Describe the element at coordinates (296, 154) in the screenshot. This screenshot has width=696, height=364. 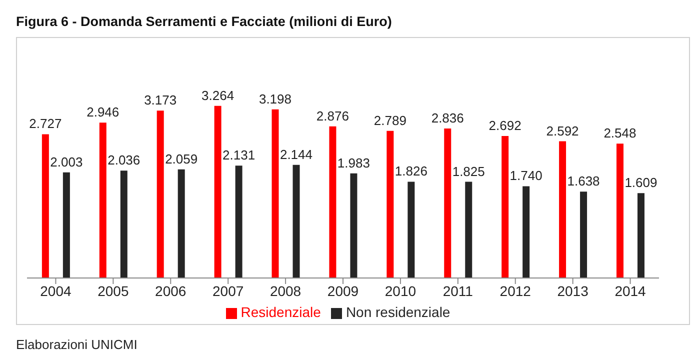
I see `data-label: 2.144` at that location.